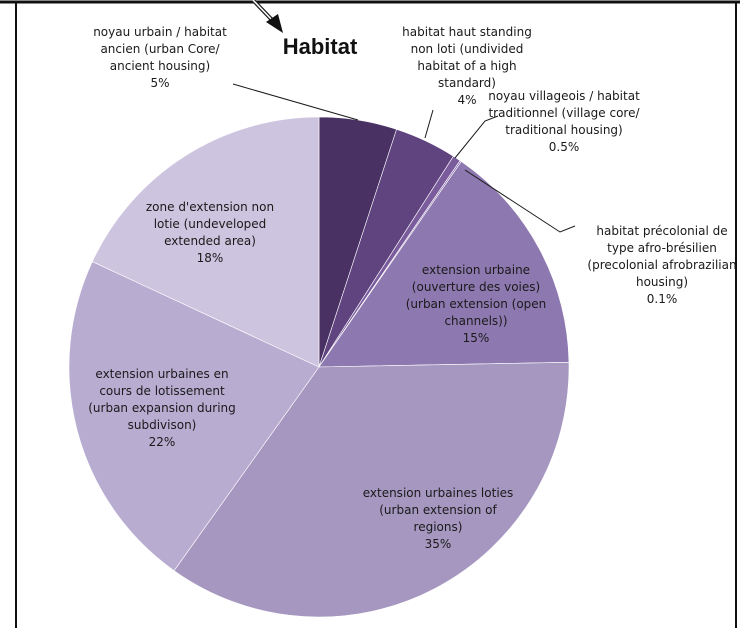  I want to click on slice-label-line: channels)), so click(475, 321).